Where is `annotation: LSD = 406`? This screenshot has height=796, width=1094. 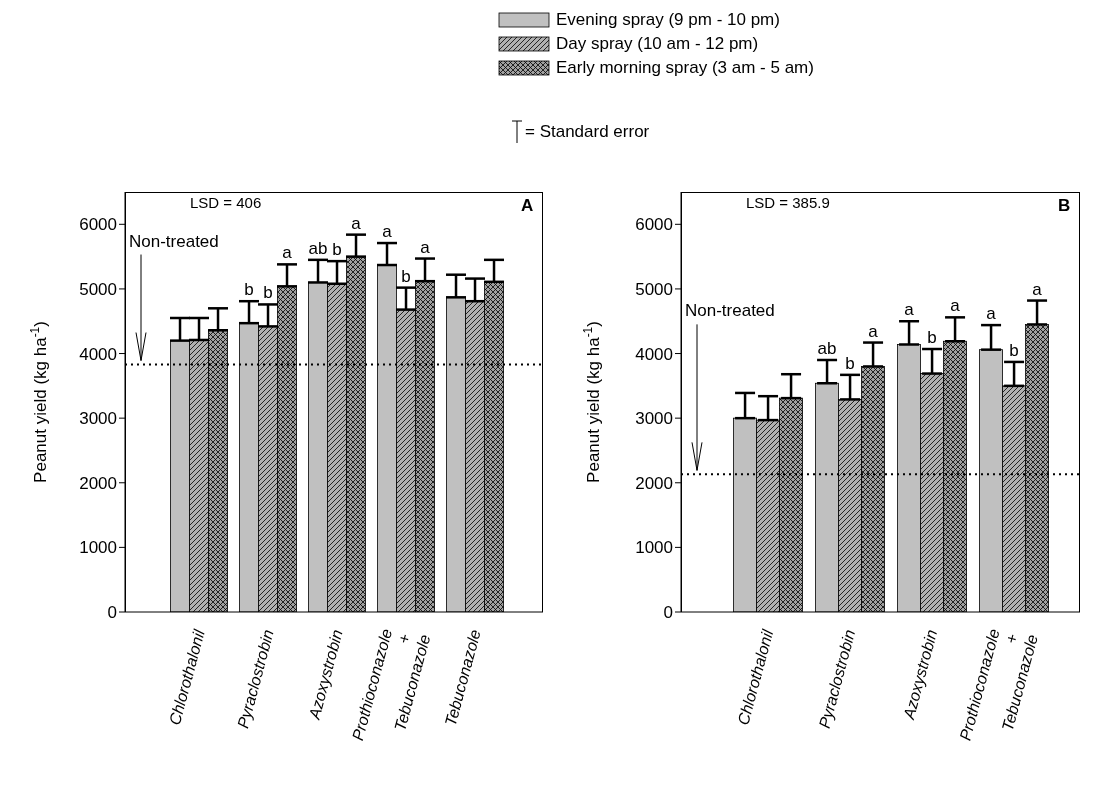
annotation: LSD = 406 is located at coordinates (226, 202).